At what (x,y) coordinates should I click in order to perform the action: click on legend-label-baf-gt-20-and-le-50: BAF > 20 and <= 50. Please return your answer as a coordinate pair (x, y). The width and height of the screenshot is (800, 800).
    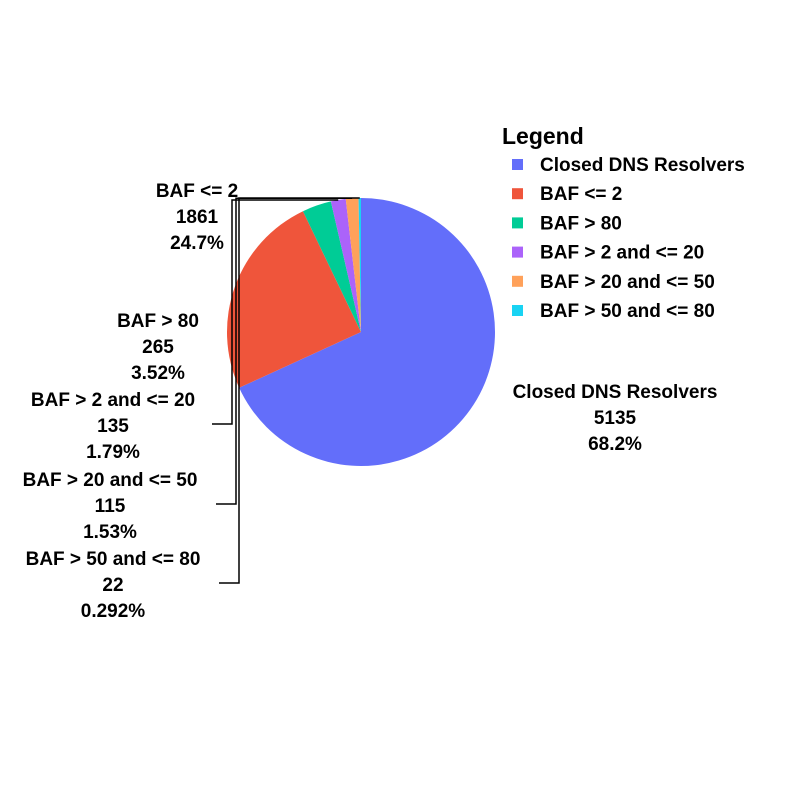
    Looking at the image, I should click on (627, 282).